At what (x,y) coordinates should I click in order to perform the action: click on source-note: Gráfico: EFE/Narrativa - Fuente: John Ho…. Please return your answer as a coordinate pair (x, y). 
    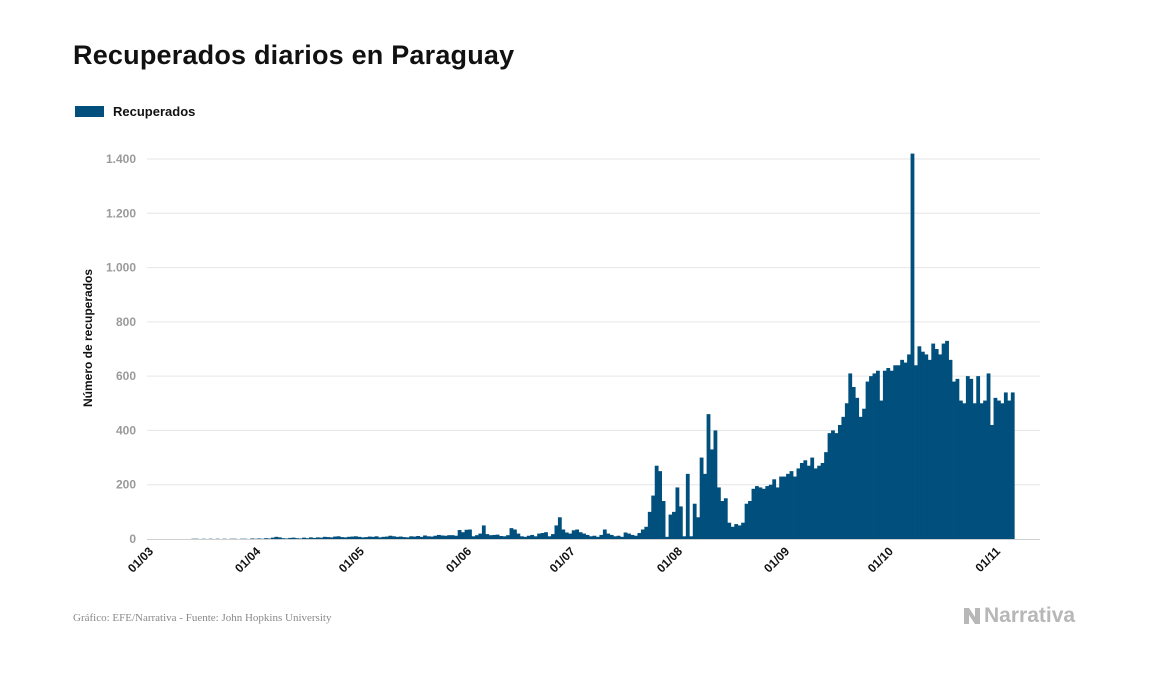
    Looking at the image, I should click on (202, 618).